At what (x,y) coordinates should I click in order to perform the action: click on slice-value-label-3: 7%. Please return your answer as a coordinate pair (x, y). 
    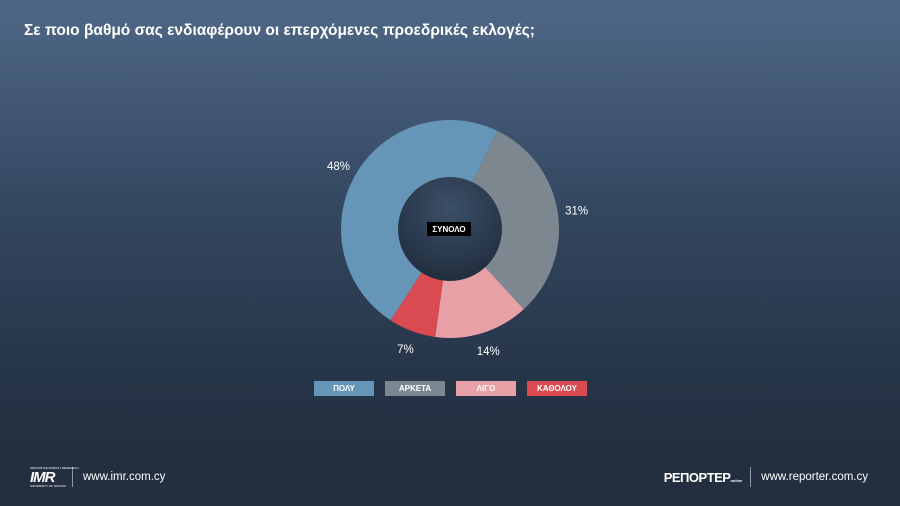
    Looking at the image, I should click on (405, 350).